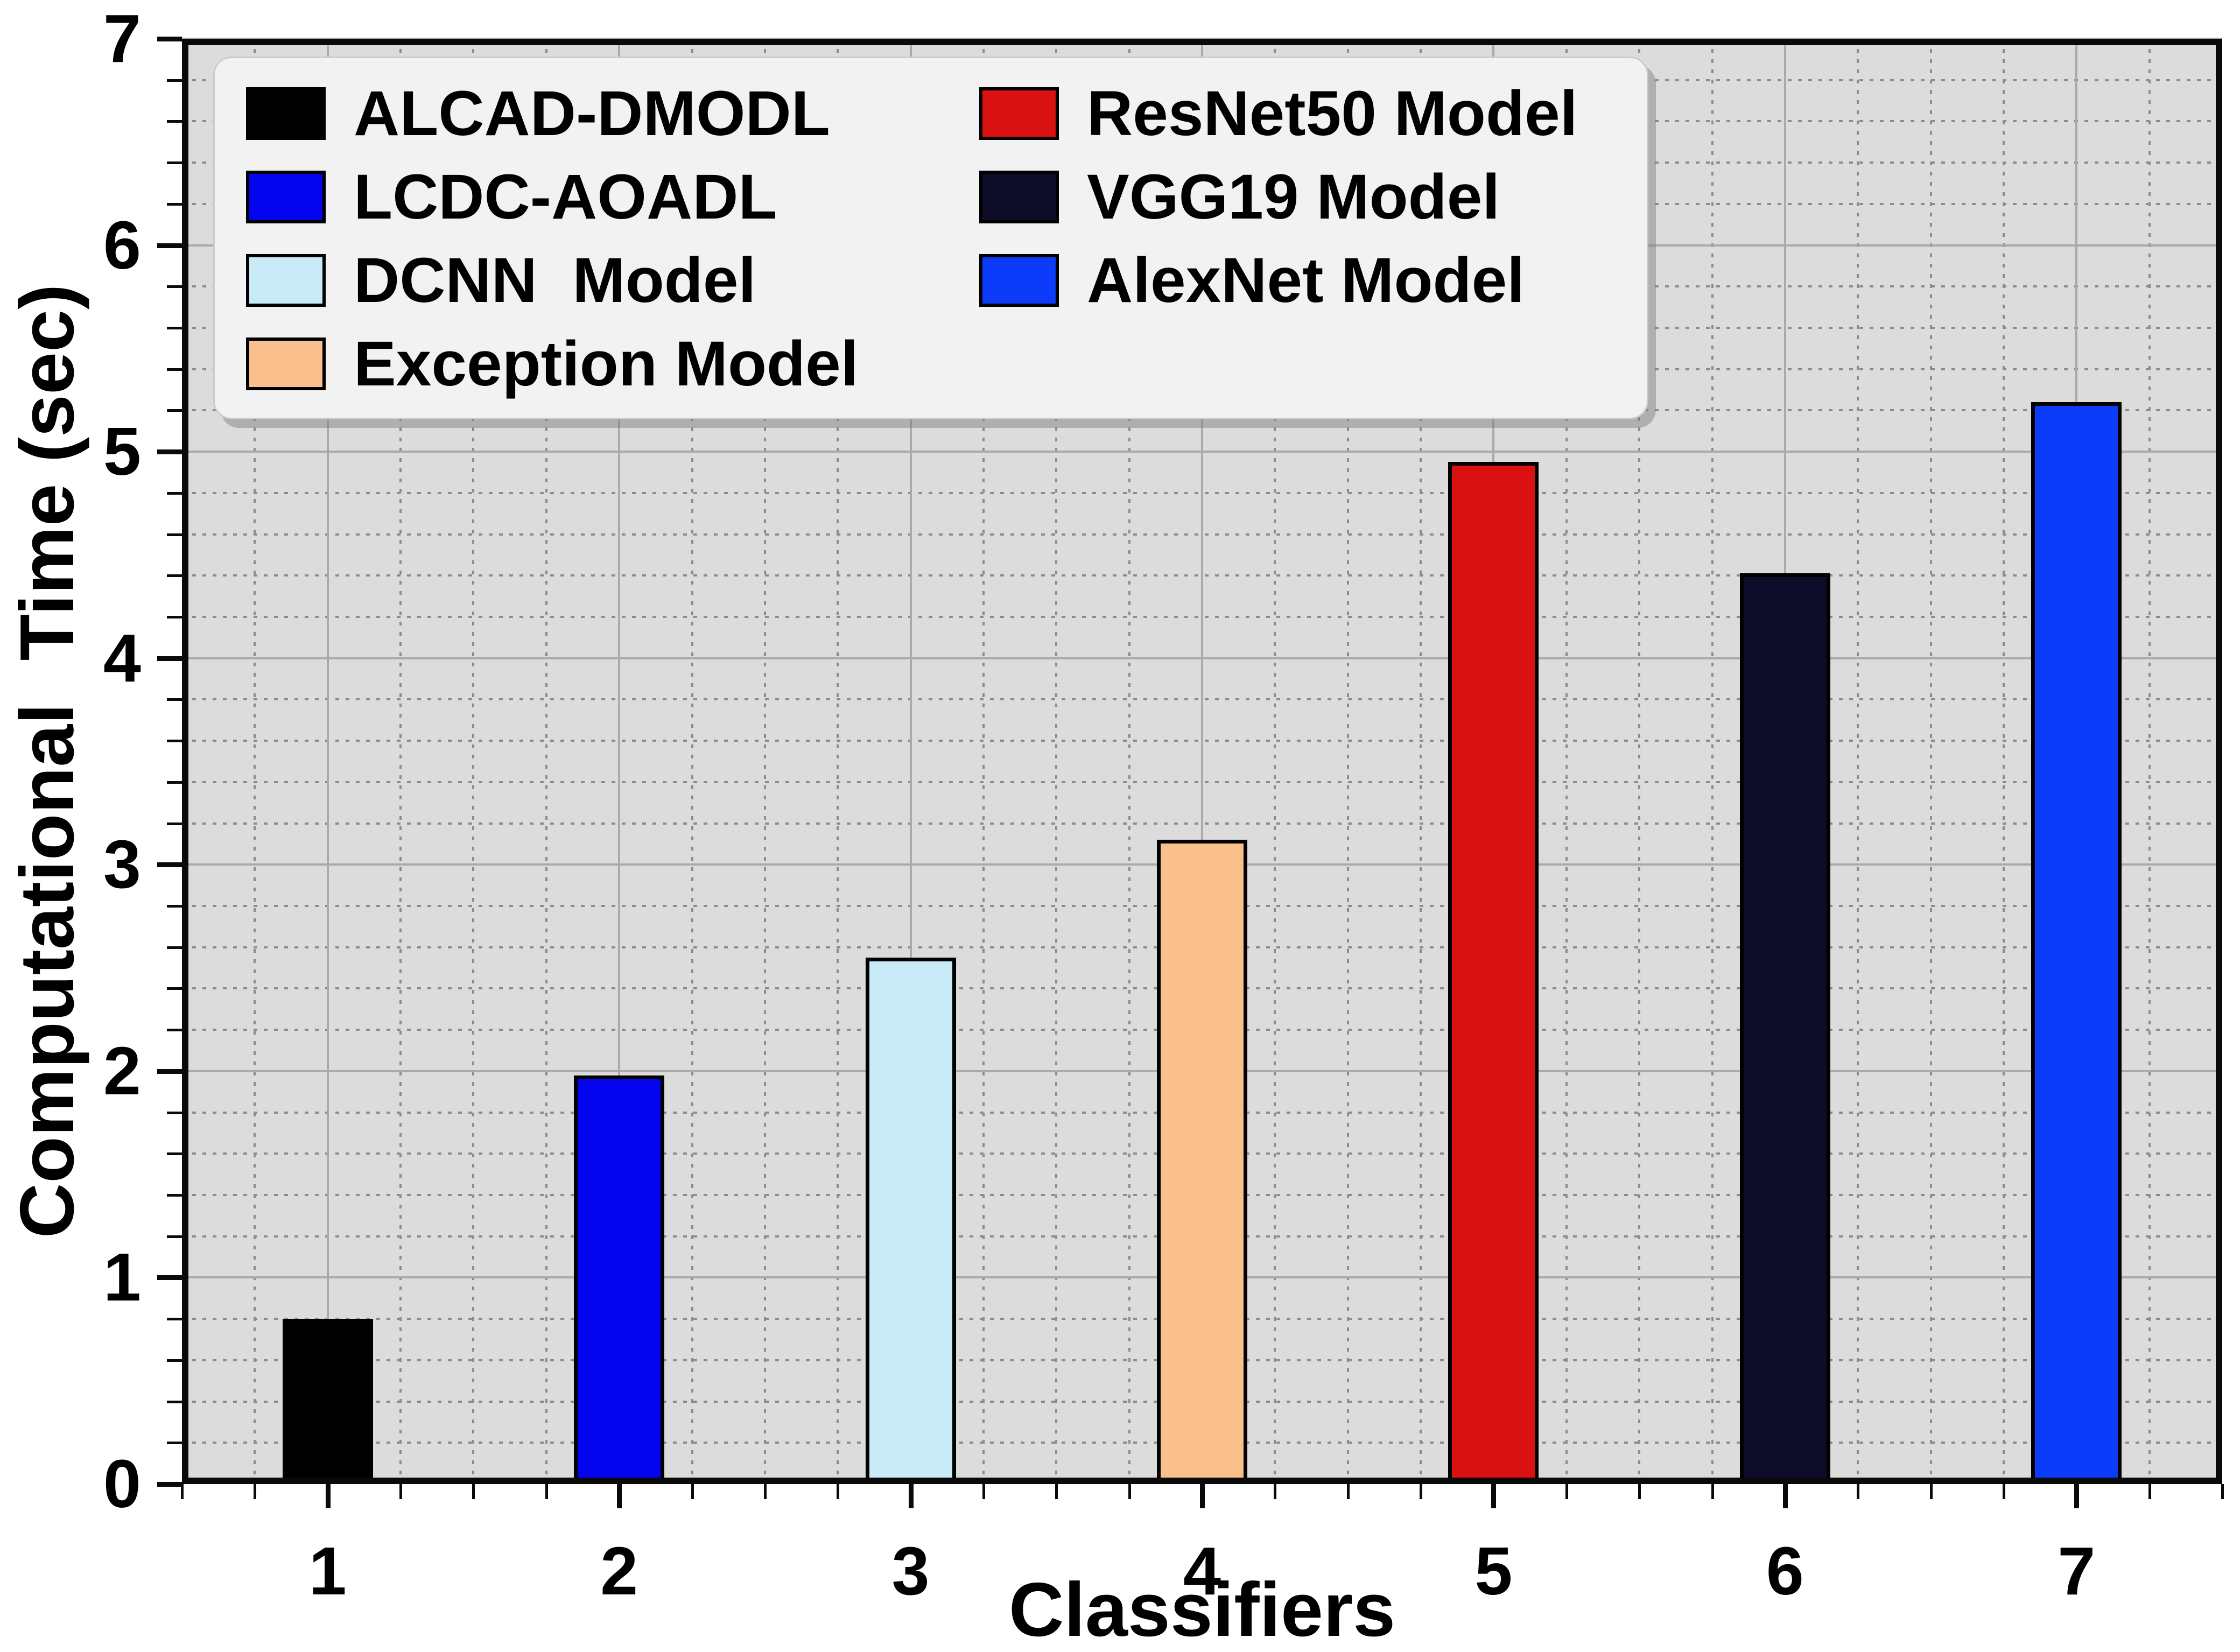 The height and width of the screenshot is (1652, 2240). I want to click on y-tick-label: 4, so click(122, 658).